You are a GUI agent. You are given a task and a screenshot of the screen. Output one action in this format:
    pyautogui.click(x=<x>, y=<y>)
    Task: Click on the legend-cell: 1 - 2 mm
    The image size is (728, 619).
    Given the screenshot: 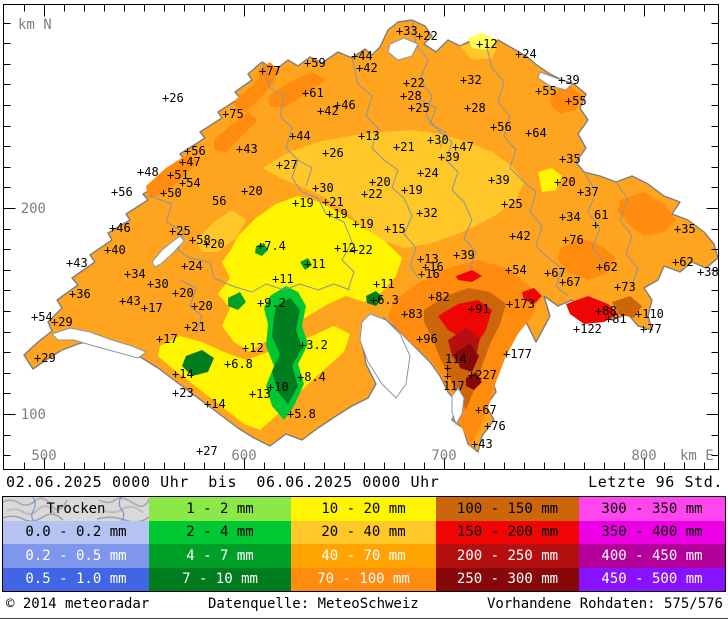 What is the action you would take?
    pyautogui.click(x=220, y=509)
    